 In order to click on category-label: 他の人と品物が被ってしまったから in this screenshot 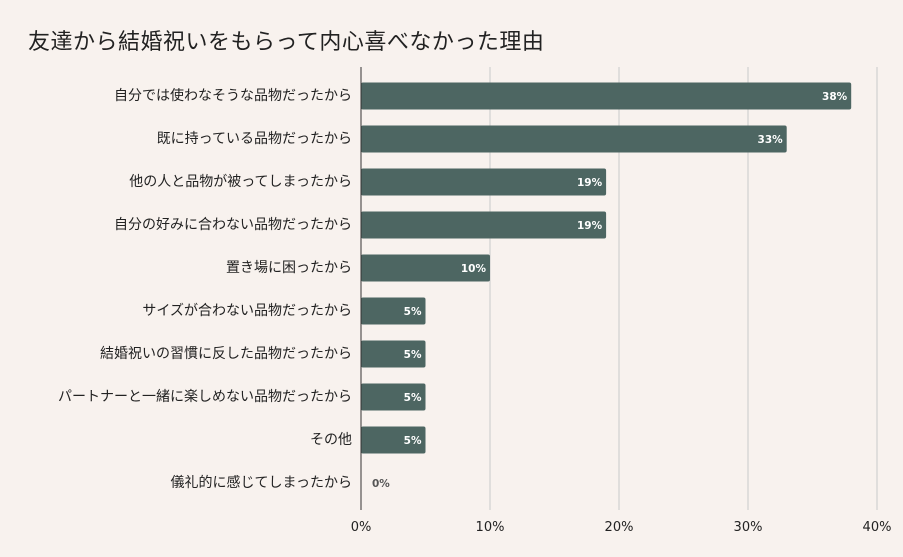, I will do `click(240, 182)`.